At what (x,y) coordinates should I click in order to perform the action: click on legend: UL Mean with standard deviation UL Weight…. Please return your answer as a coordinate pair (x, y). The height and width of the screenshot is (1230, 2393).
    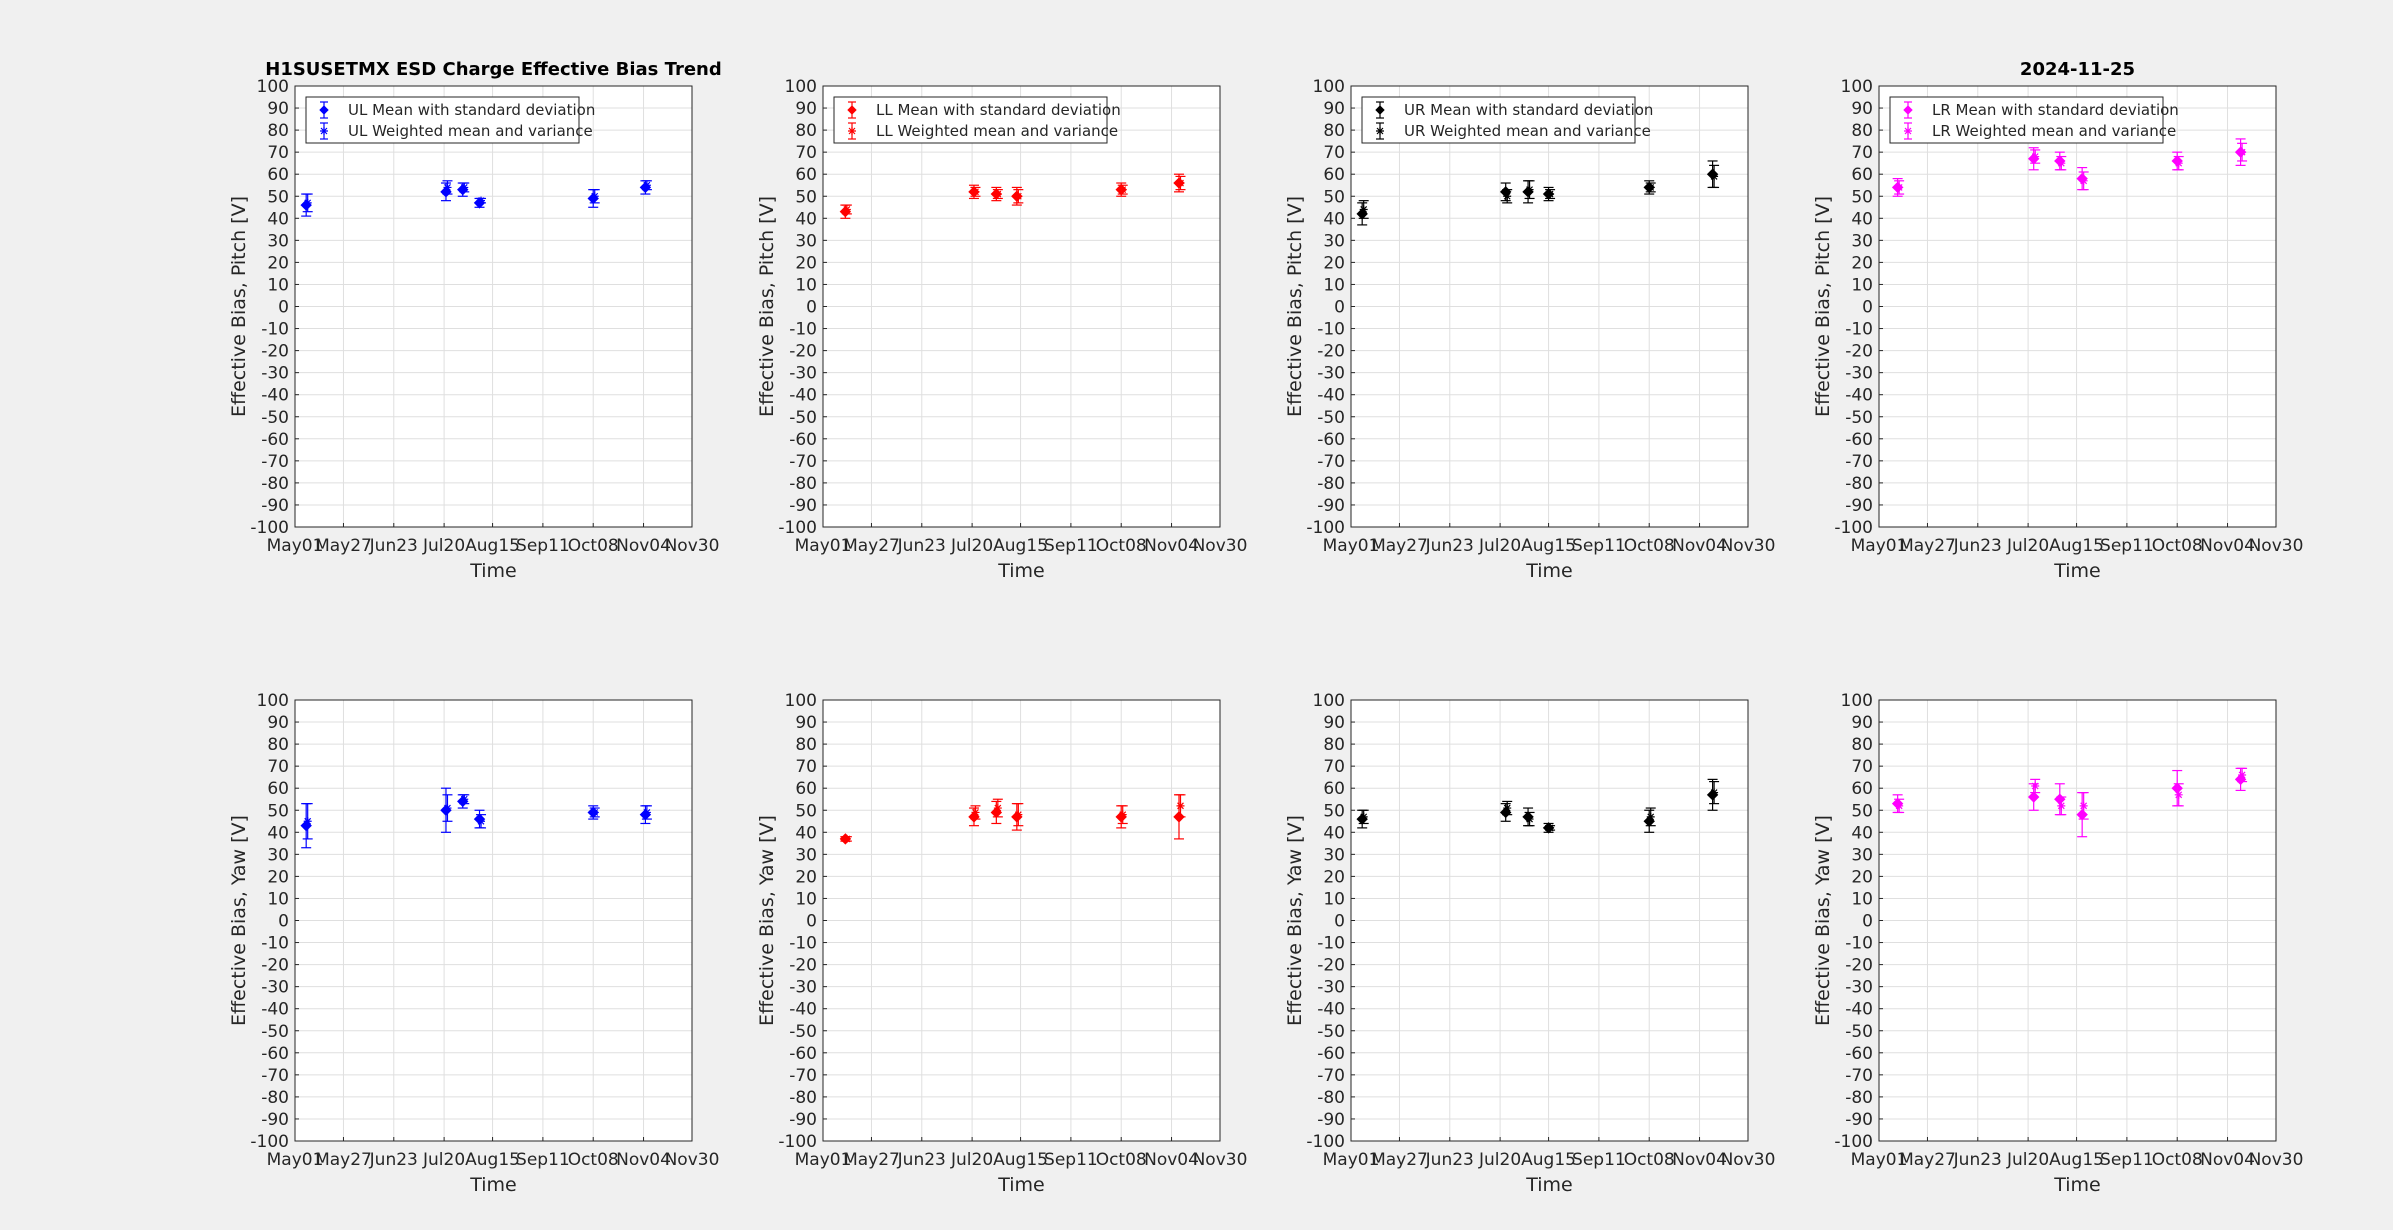
    Looking at the image, I should click on (450, 120).